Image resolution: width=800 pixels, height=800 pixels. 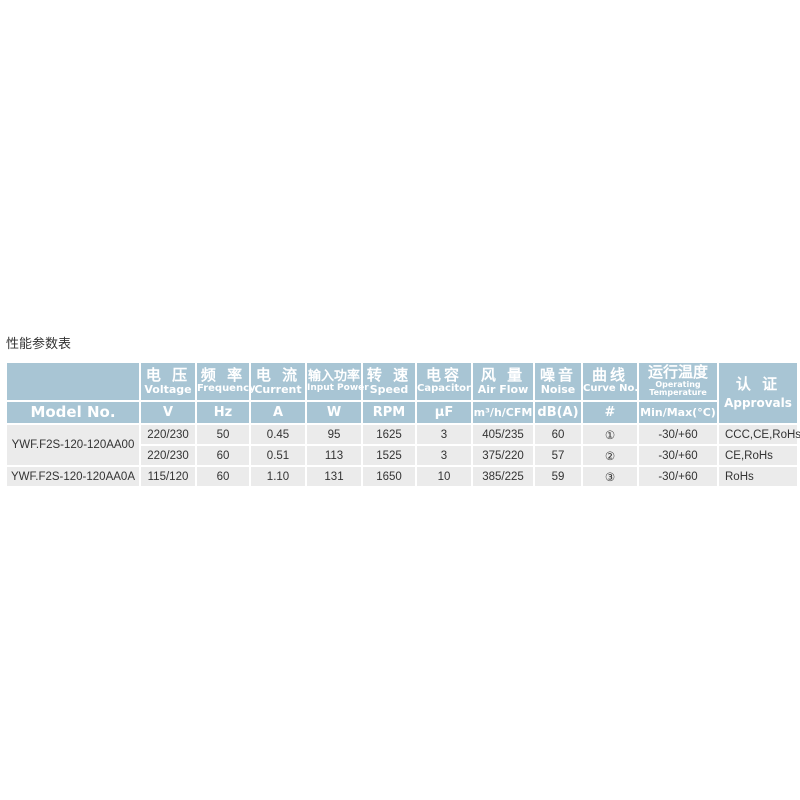 I want to click on cell-power: 95, so click(x=334, y=434).